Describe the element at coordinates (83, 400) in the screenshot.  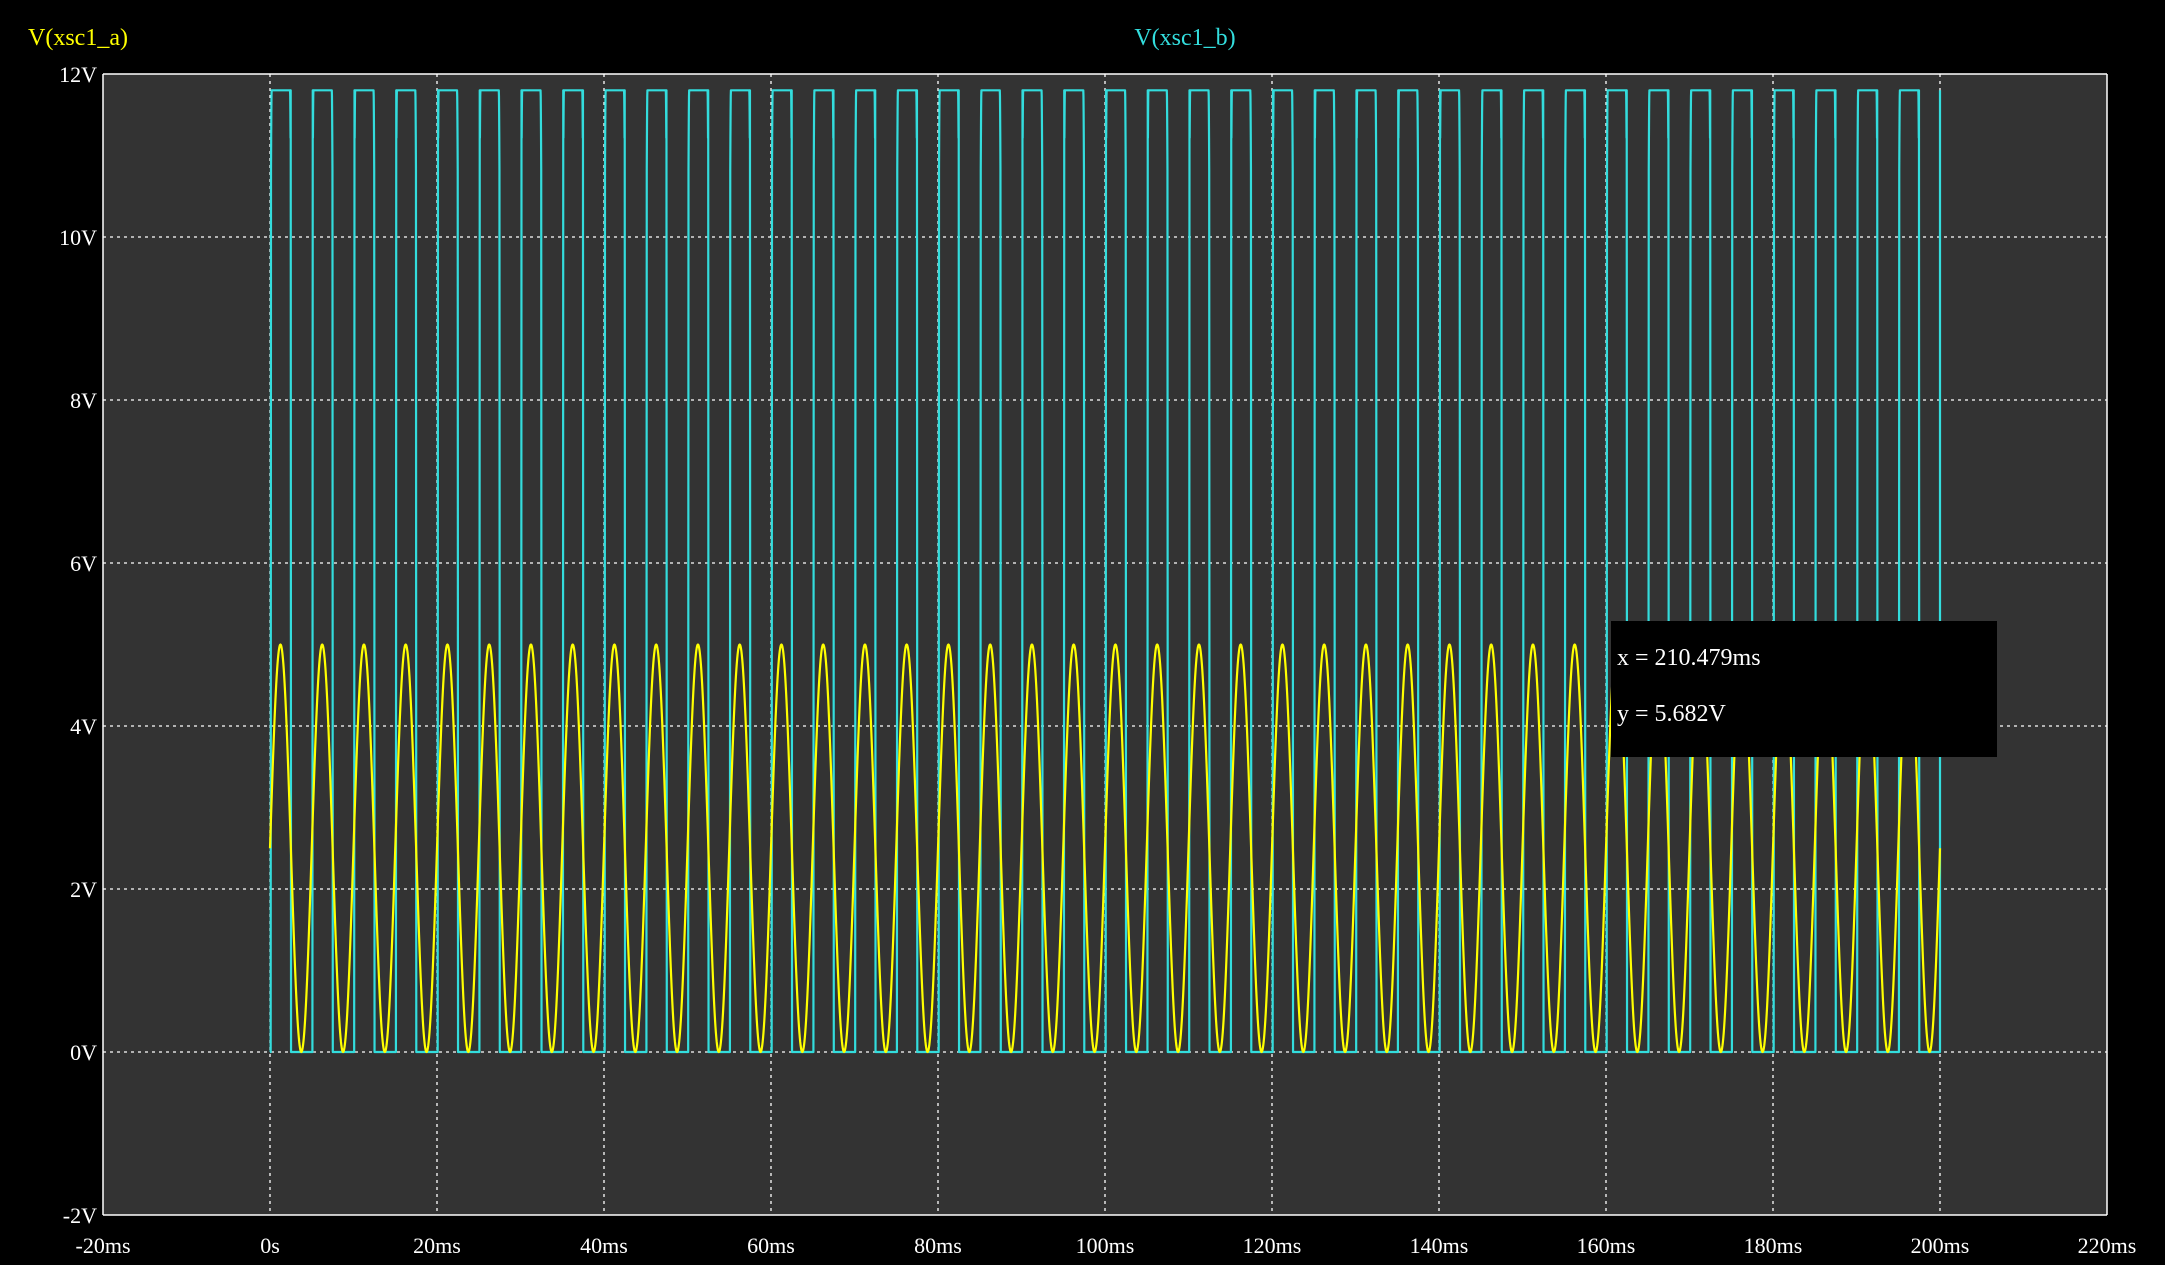
I see `y-tick-label: 8V` at that location.